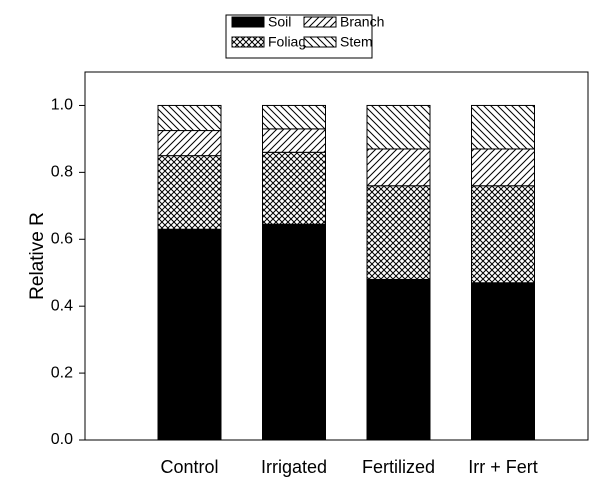 This screenshot has width=600, height=481. I want to click on legend-label: Foliage, so click(291, 42).